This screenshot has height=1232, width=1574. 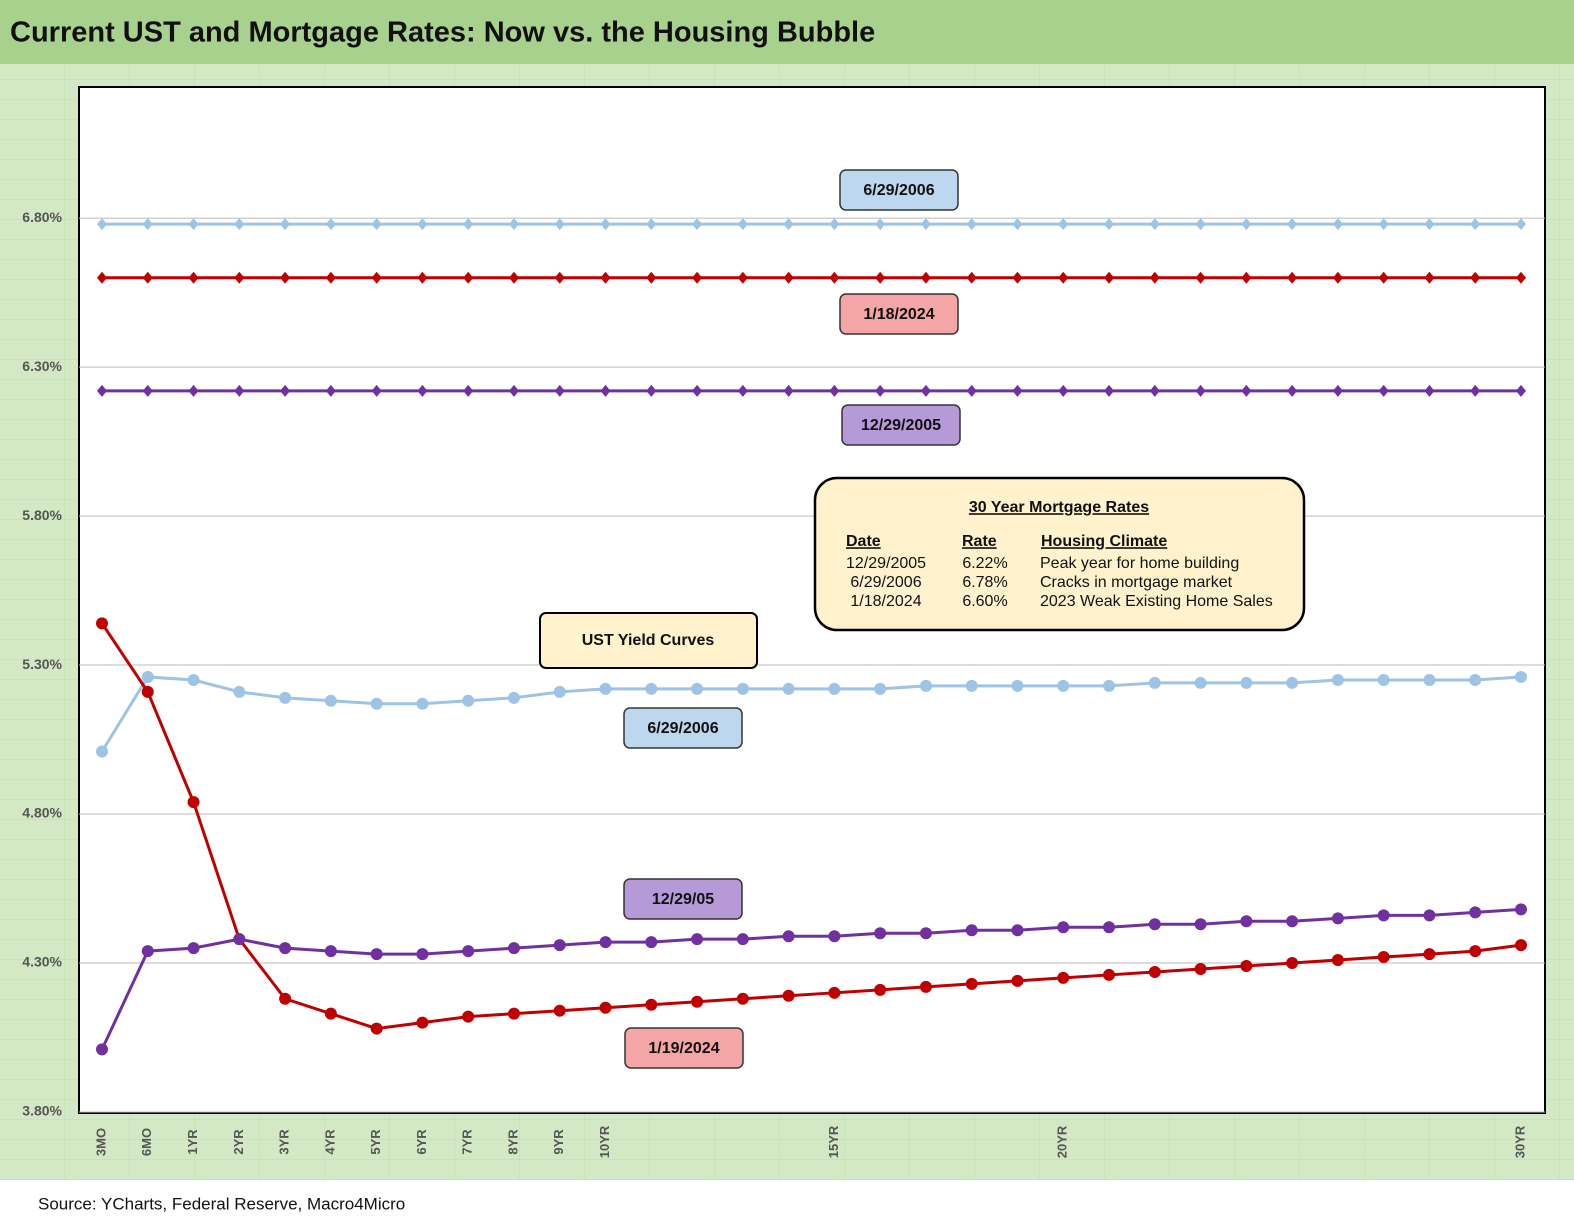 What do you see at coordinates (42, 366) in the screenshot?
I see `y-tick-label: 6.30%` at bounding box center [42, 366].